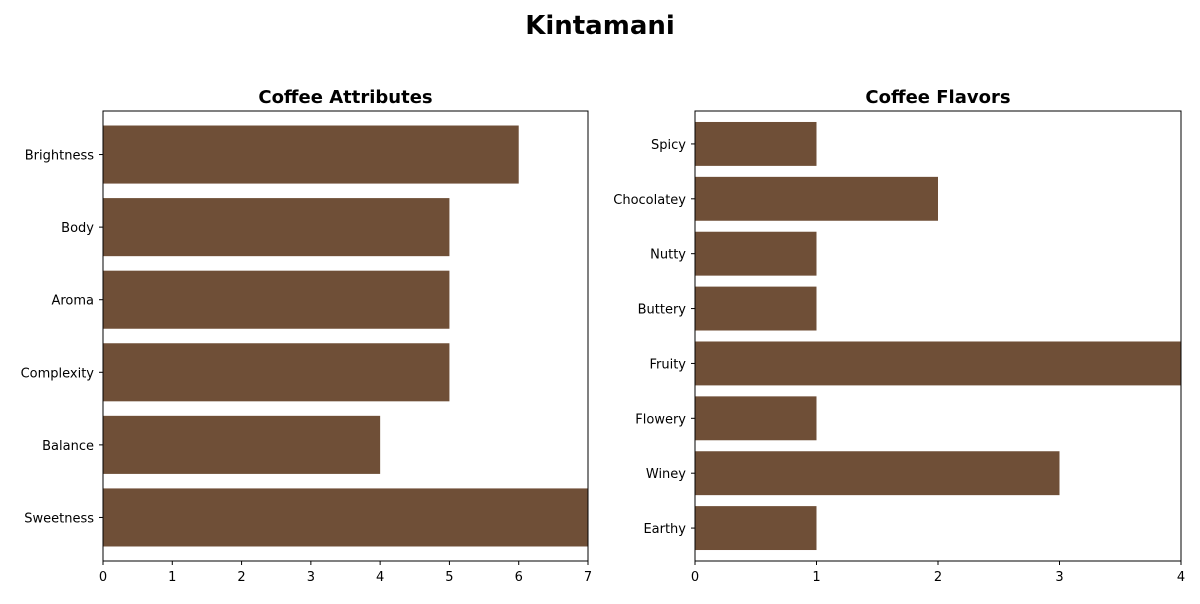 The image size is (1200, 604). I want to click on bar-body, so click(276, 227).